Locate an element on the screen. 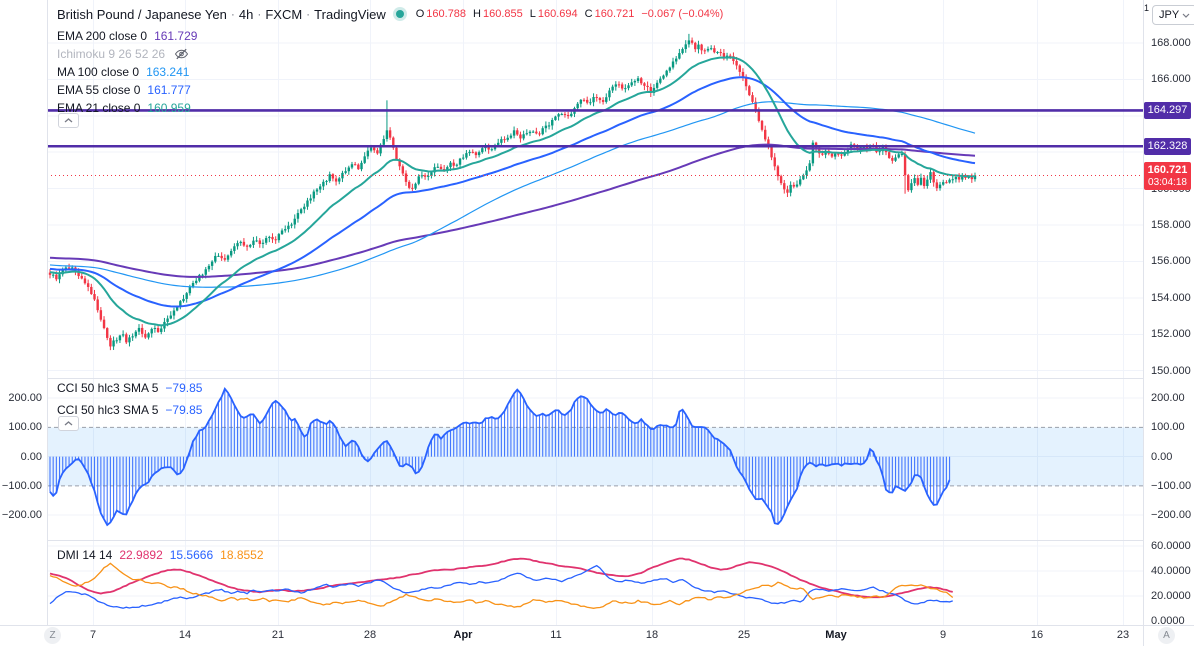  price-axis-label: 168.000 is located at coordinates (1171, 42).